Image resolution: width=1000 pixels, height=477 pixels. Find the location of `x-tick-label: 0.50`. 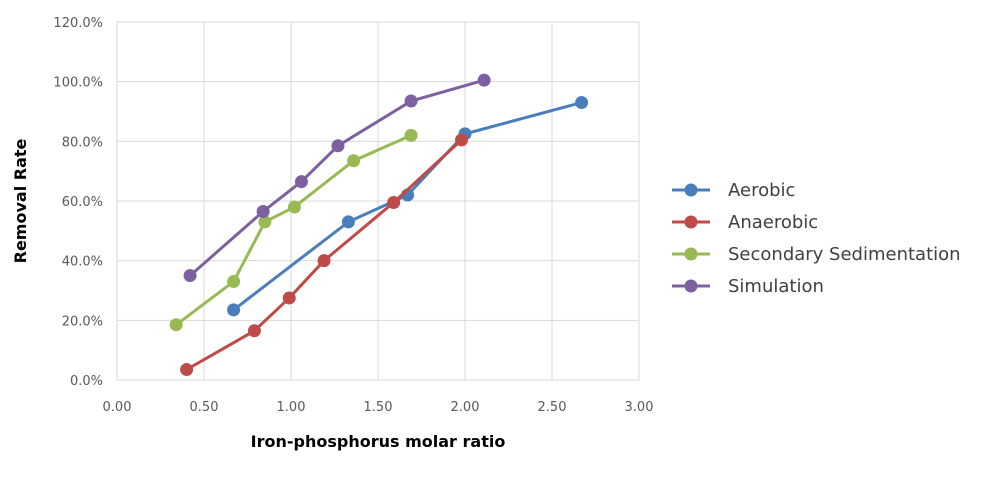

x-tick-label: 0.50 is located at coordinates (204, 407).